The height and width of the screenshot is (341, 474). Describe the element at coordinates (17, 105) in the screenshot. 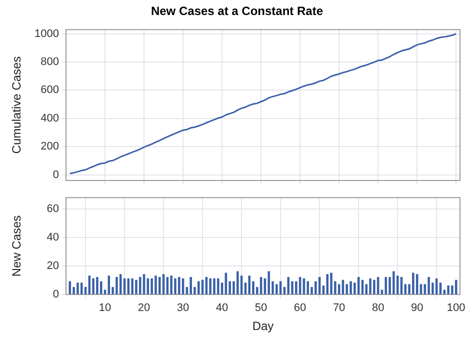

I see `y-axis-title: Cumulative Cases` at that location.